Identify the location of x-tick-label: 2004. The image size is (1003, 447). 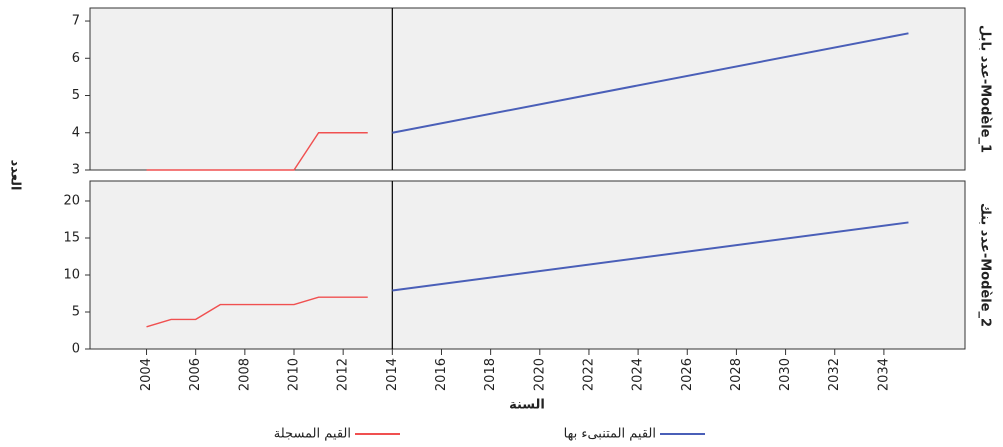
(146, 374).